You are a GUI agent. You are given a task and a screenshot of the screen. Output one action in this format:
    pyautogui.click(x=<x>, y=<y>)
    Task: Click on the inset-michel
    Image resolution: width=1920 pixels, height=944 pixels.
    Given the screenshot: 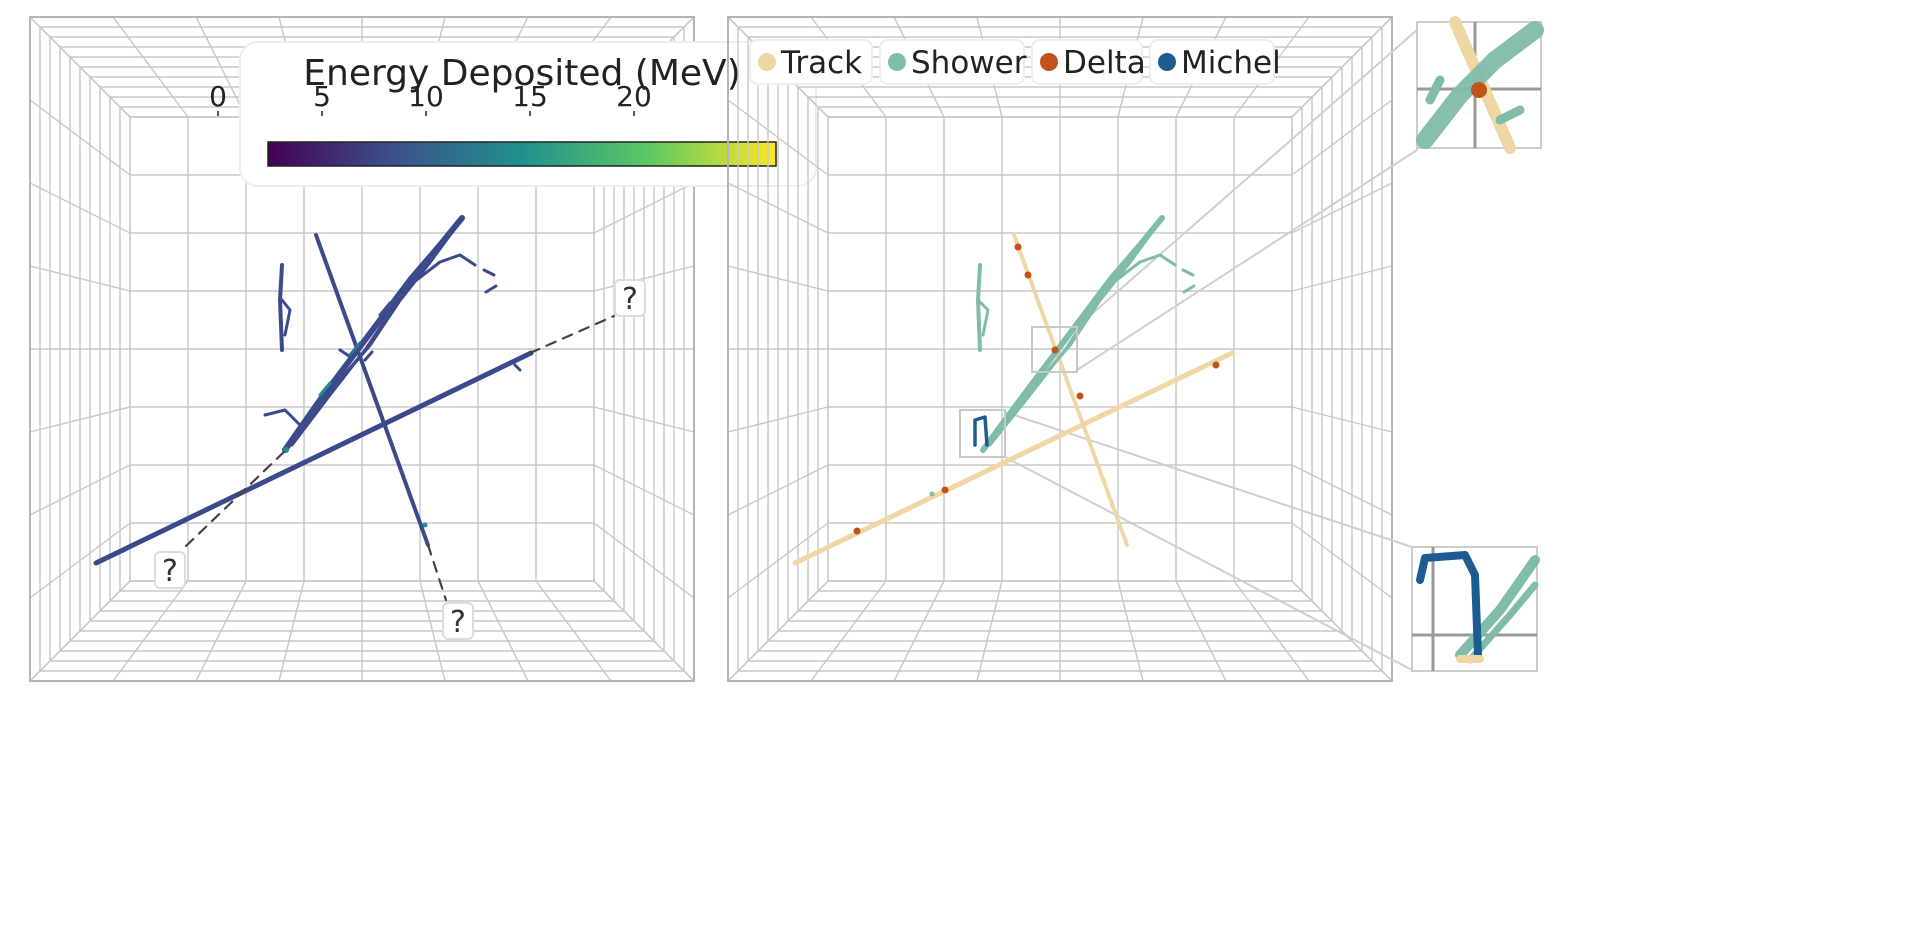 What is the action you would take?
    pyautogui.click(x=1475, y=609)
    